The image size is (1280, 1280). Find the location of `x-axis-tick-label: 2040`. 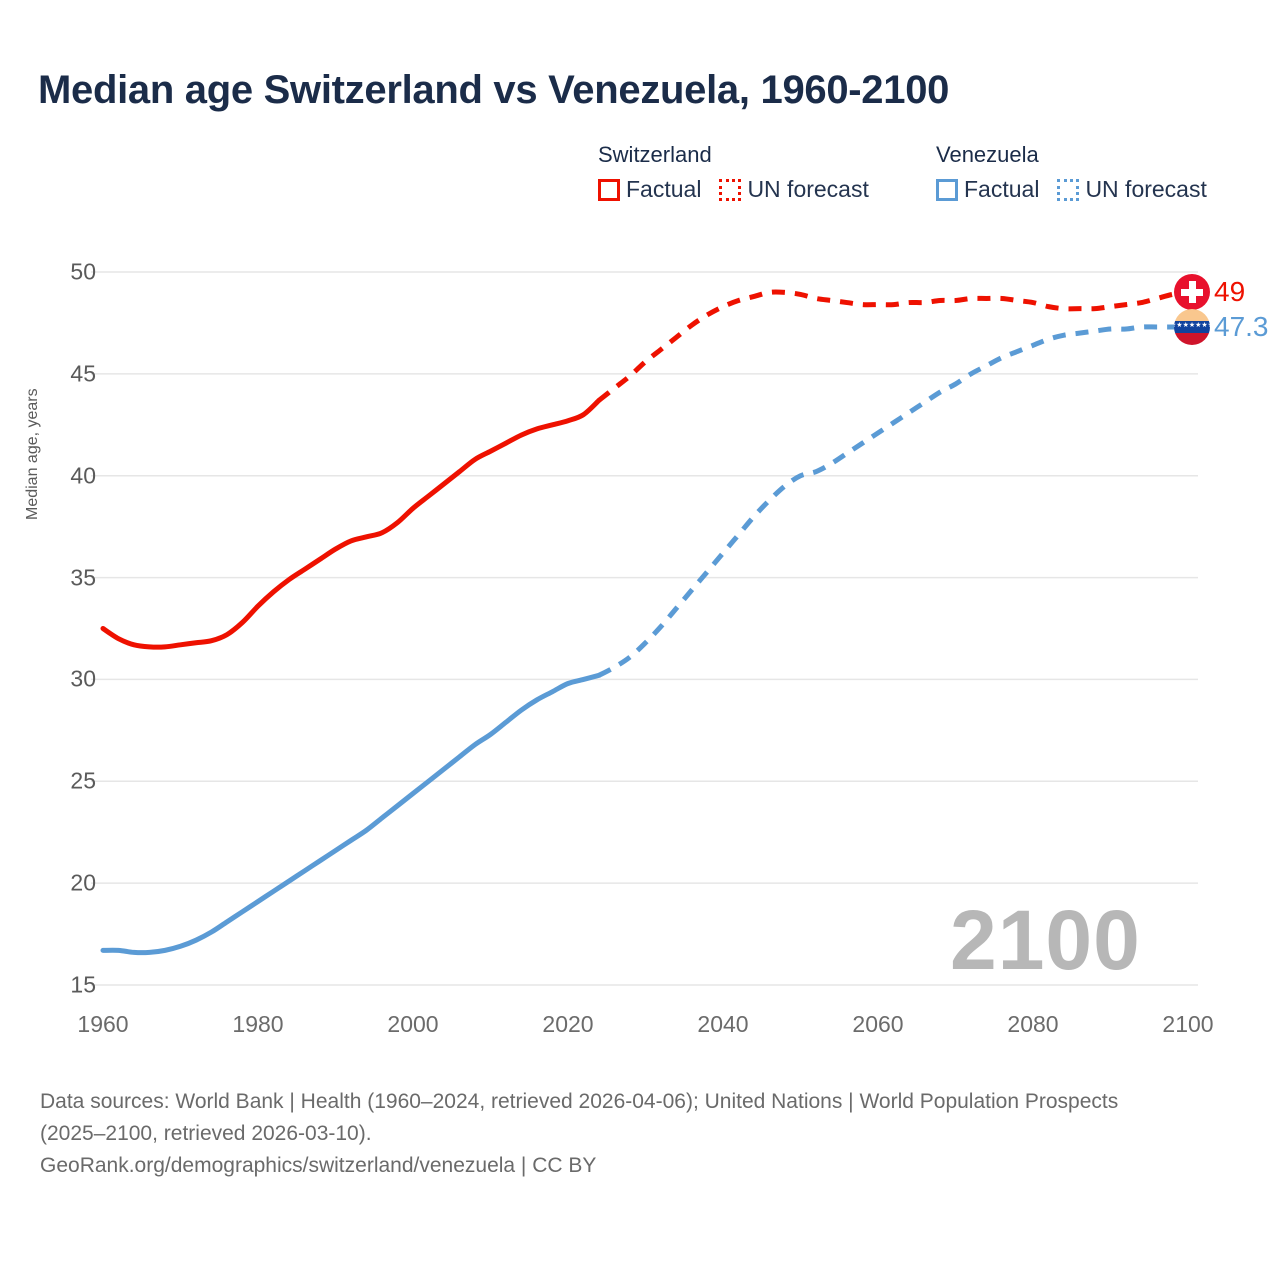

x-axis-tick-label: 2040 is located at coordinates (723, 1024).